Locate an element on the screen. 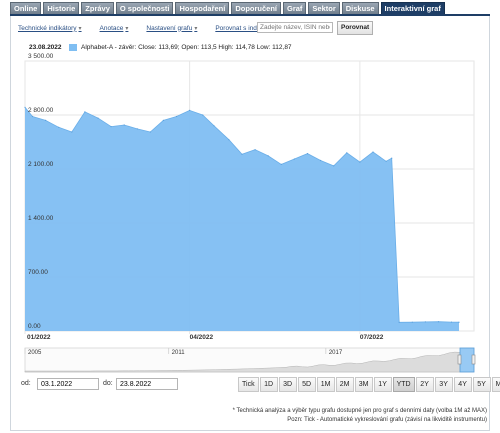  annotation-label: Anotace is located at coordinates (111, 28).